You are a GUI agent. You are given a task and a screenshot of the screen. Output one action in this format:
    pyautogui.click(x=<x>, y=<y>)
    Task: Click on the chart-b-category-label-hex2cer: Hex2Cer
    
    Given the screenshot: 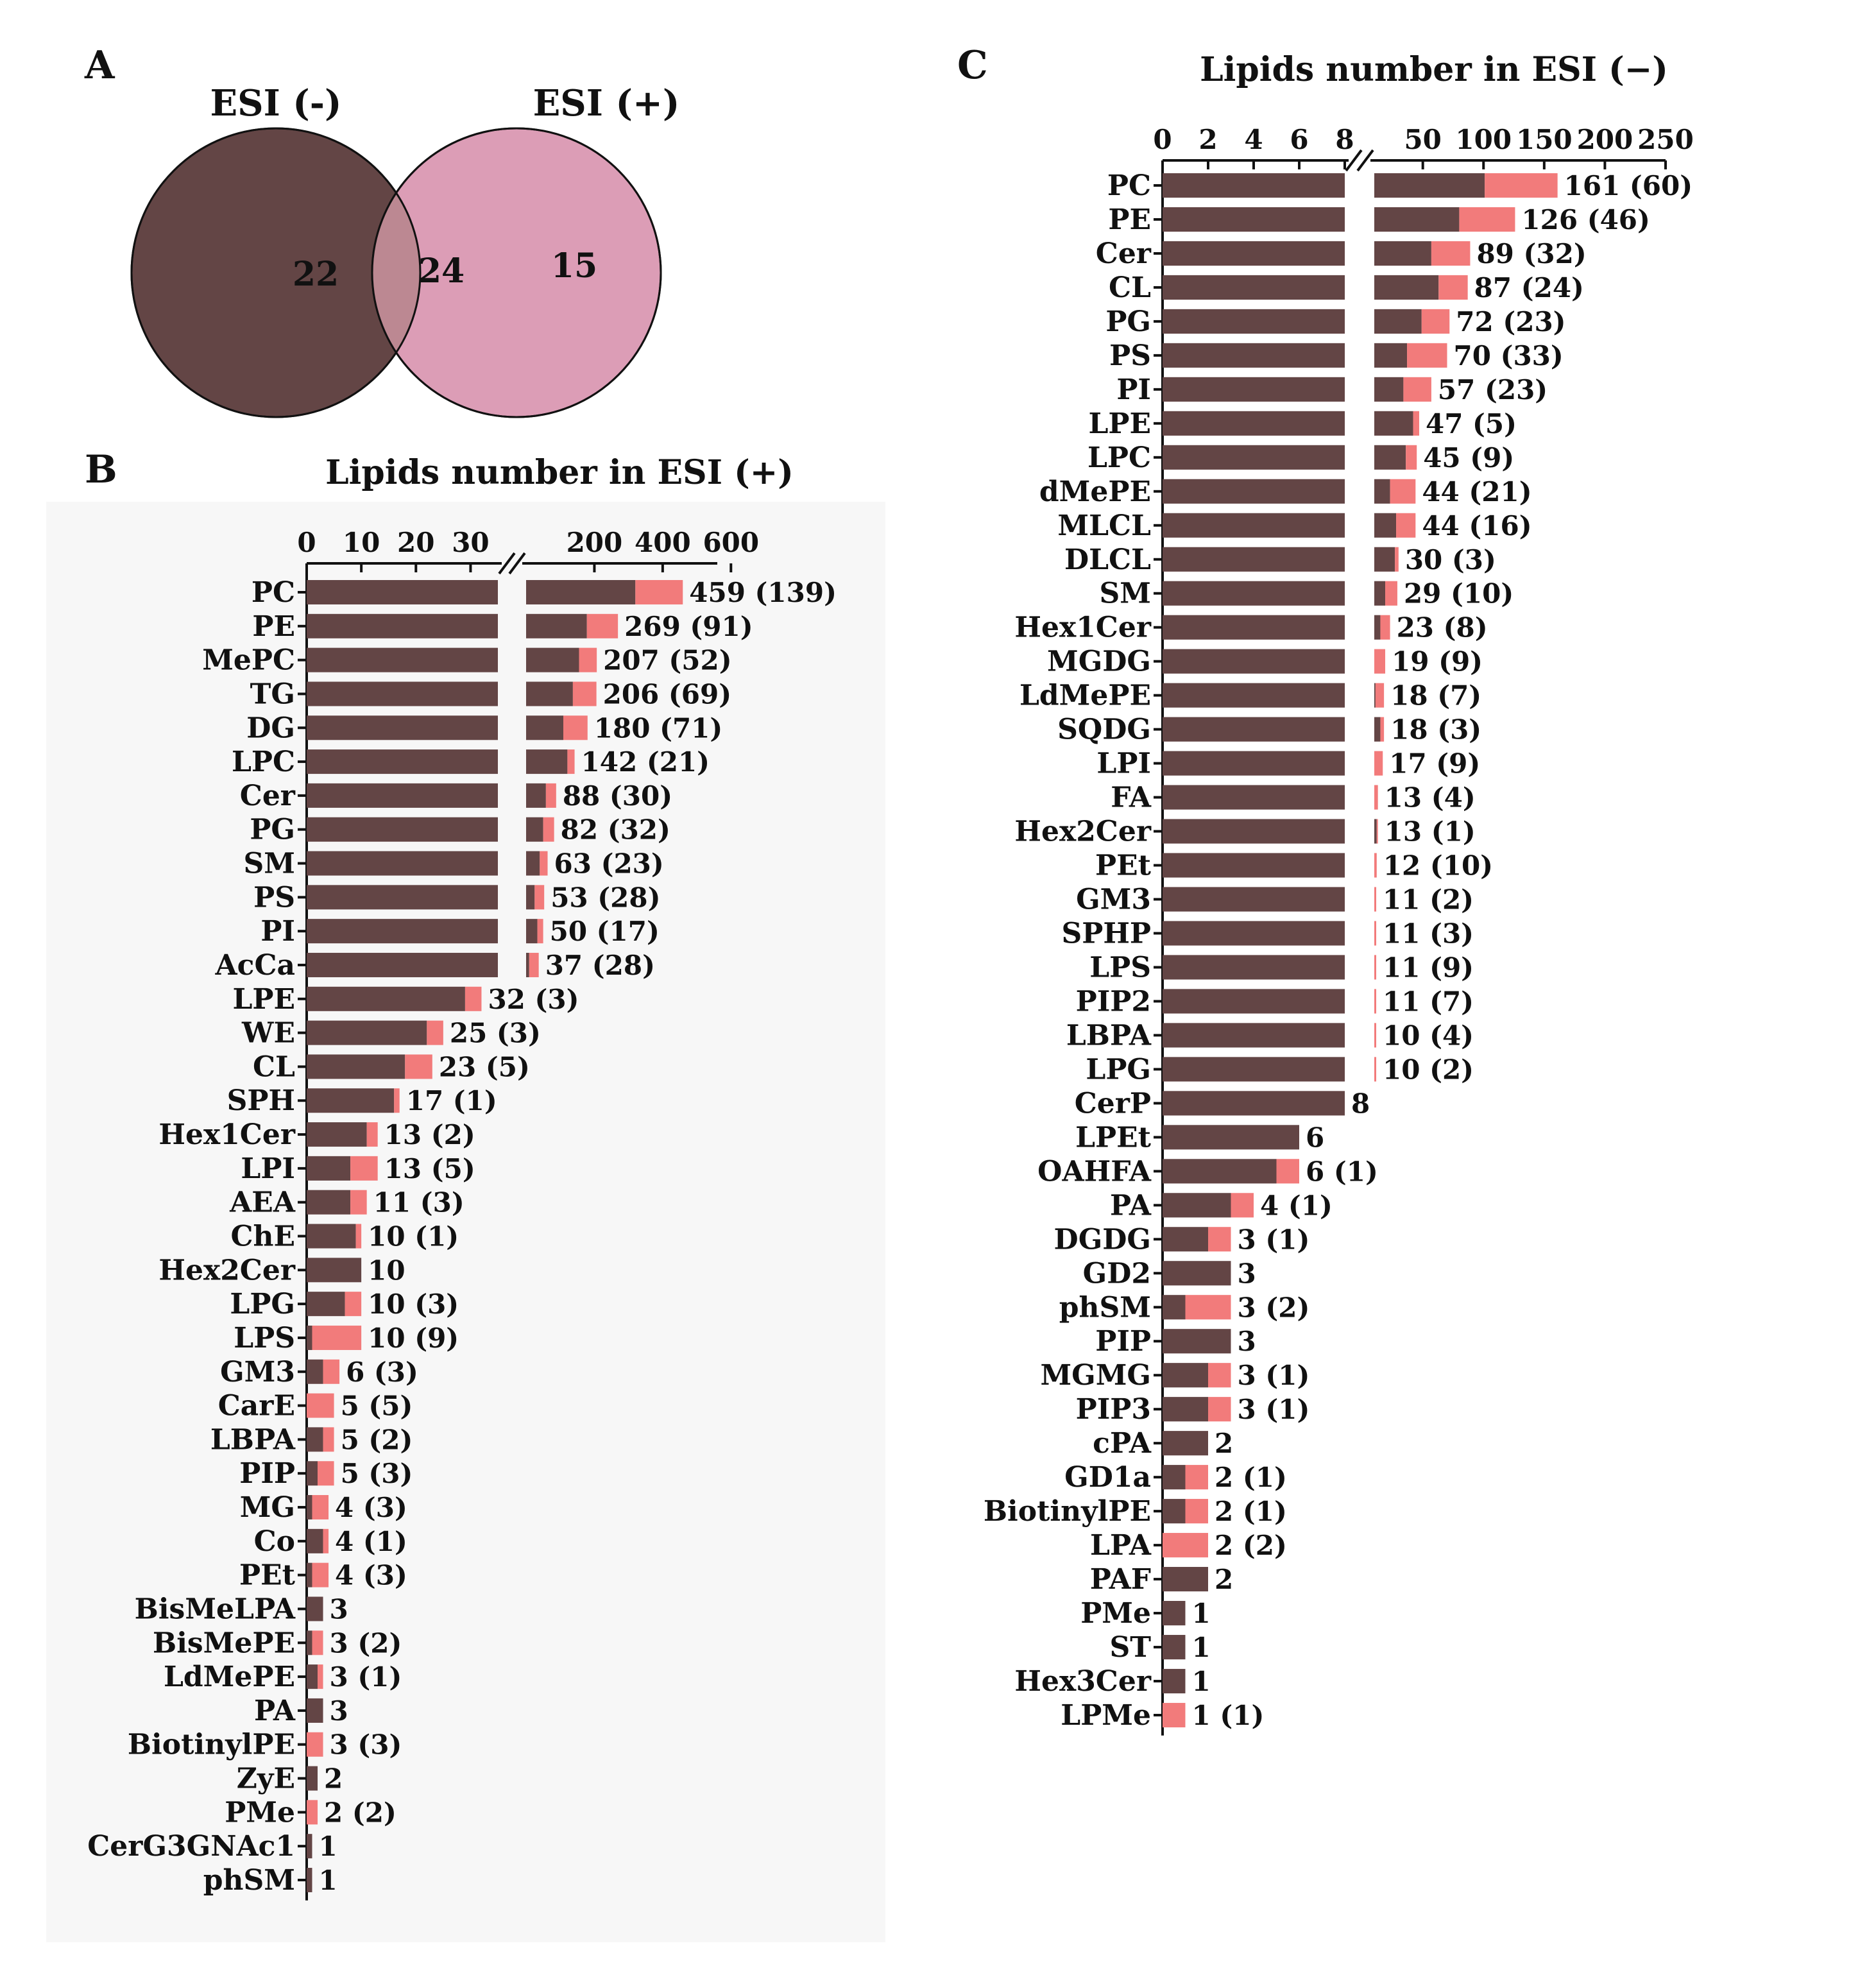 What is the action you would take?
    pyautogui.click(x=226, y=1270)
    